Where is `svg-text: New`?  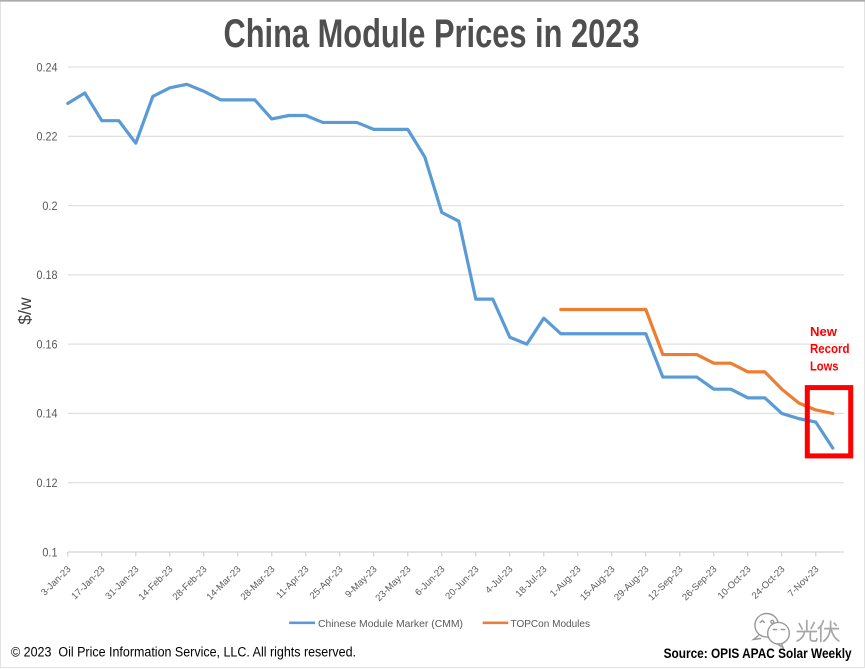 svg-text: New is located at coordinates (824, 331).